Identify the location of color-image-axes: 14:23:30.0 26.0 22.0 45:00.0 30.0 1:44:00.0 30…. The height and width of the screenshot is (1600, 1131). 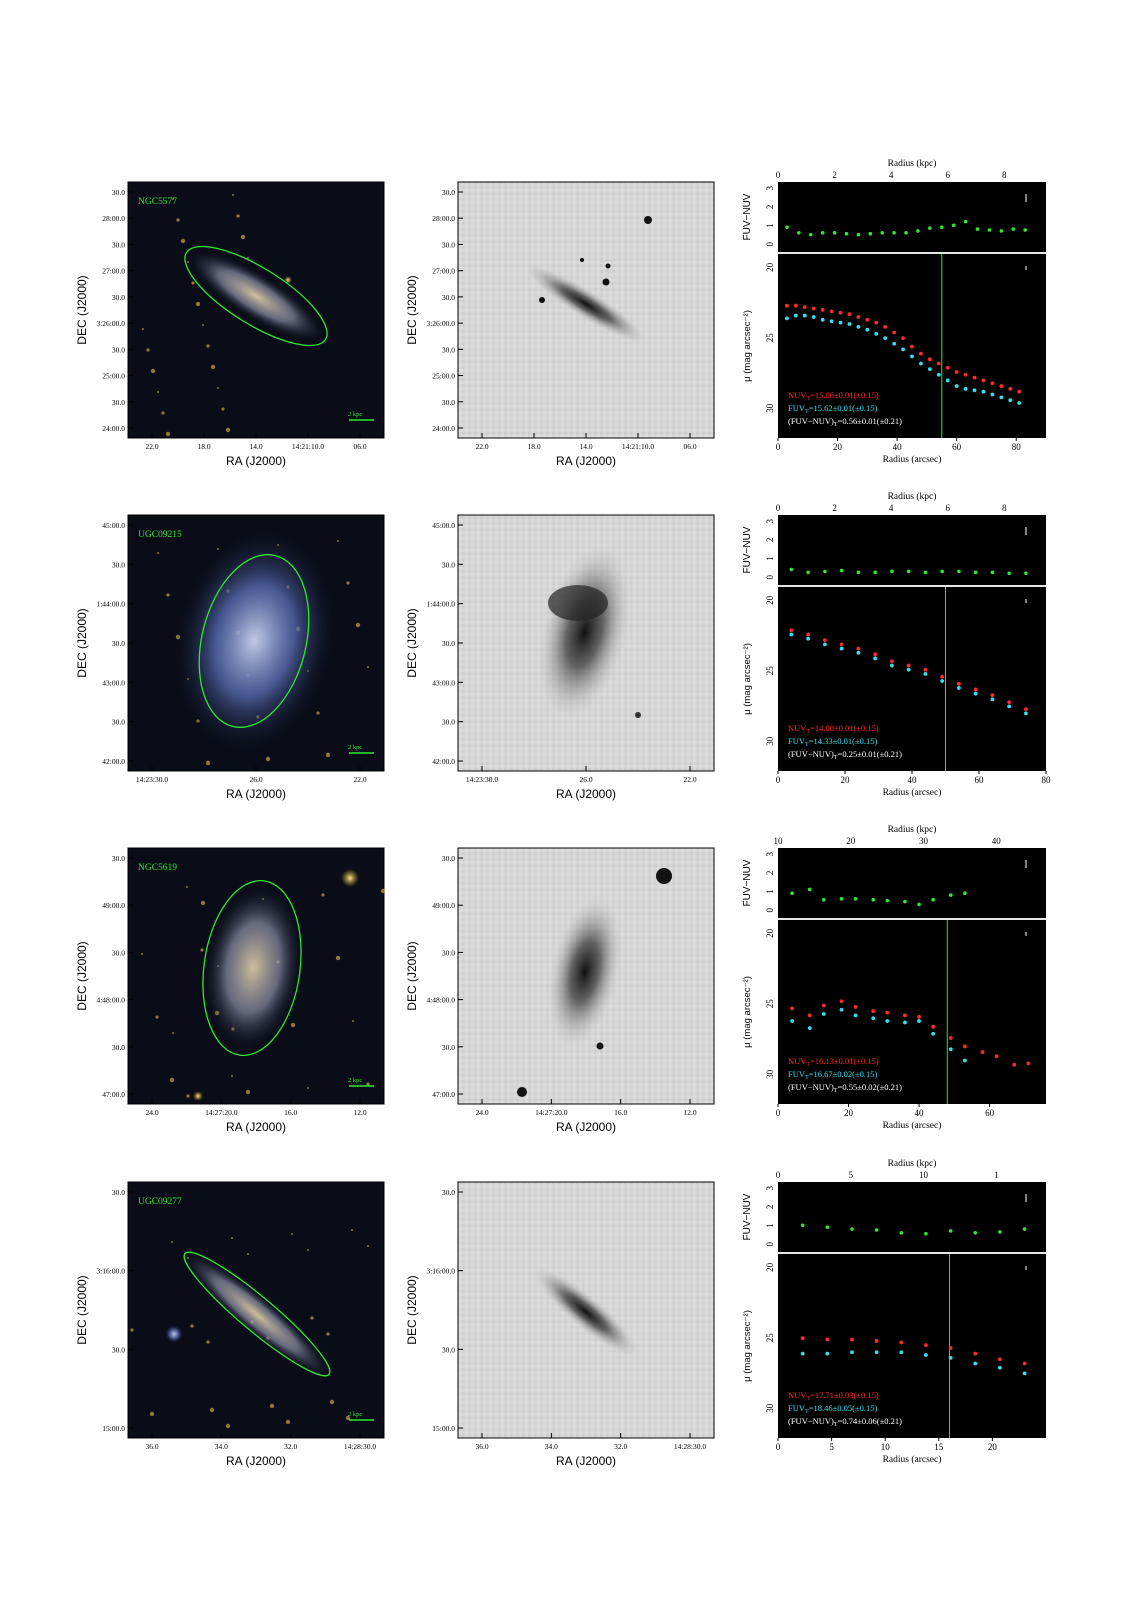
(221, 661).